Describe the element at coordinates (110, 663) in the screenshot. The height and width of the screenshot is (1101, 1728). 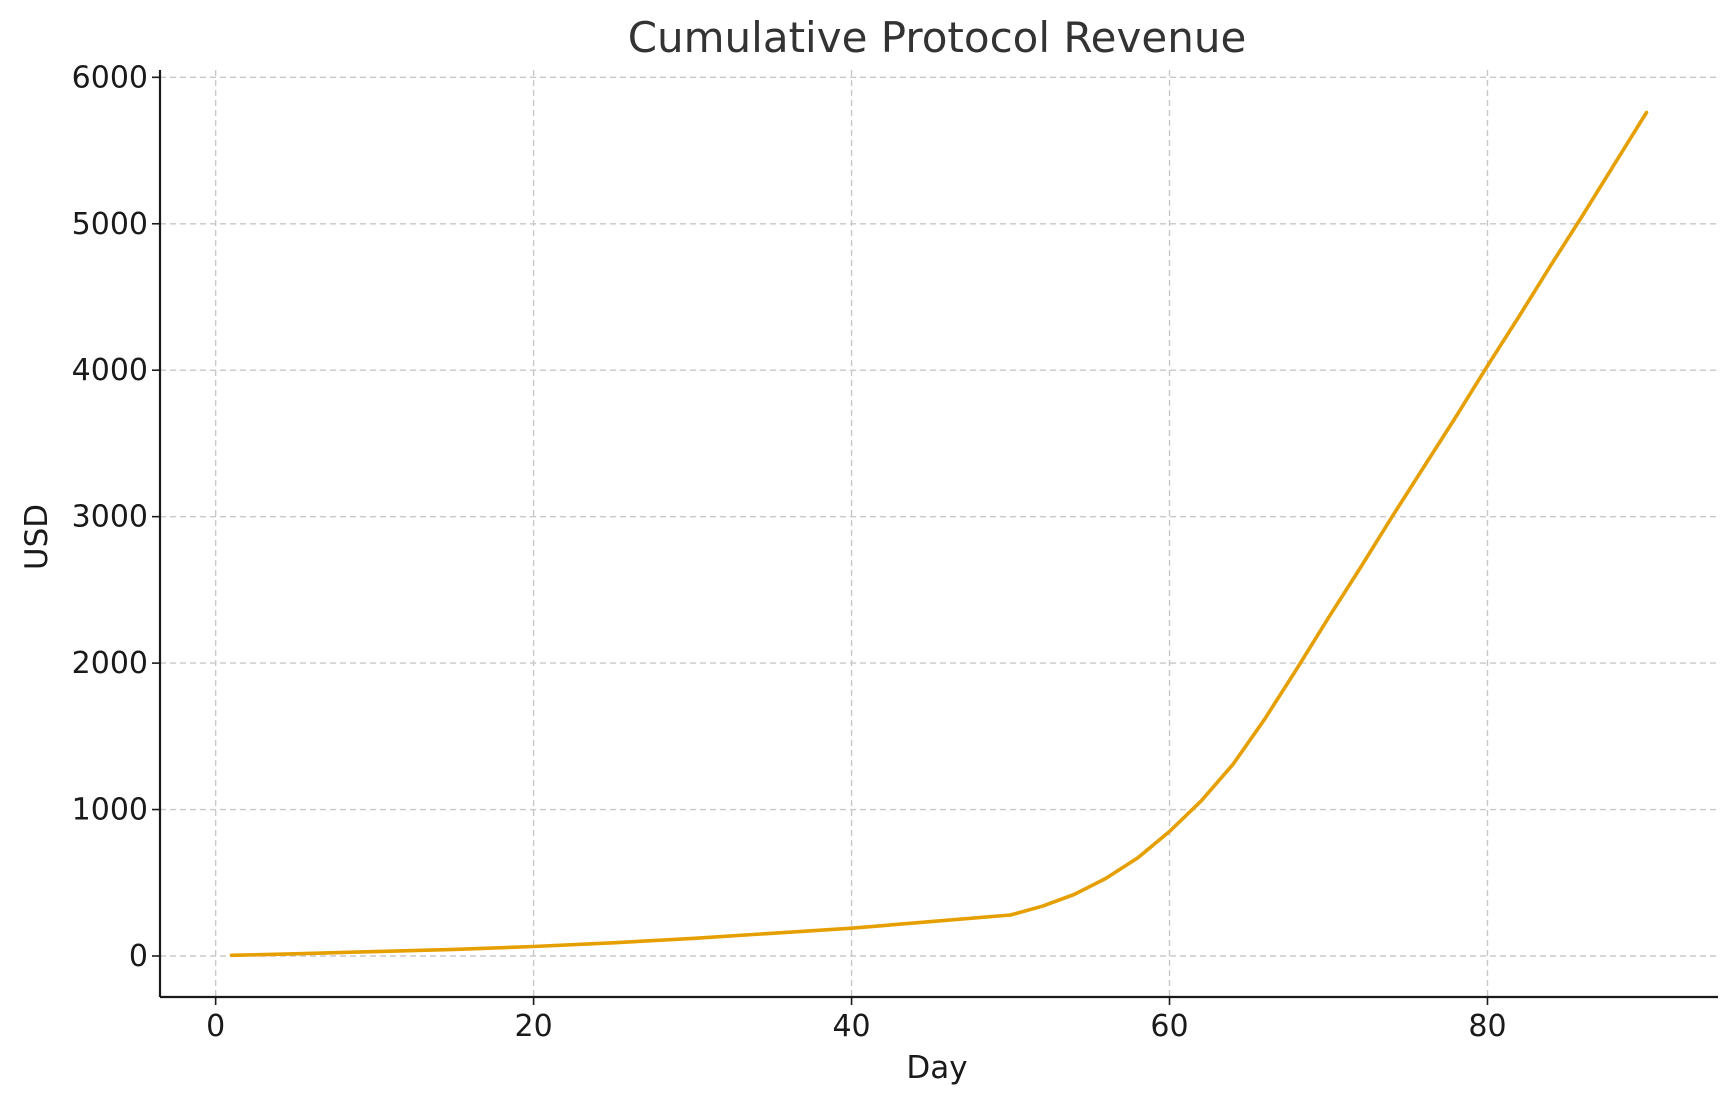
I see `y-tick-label: 2000` at that location.